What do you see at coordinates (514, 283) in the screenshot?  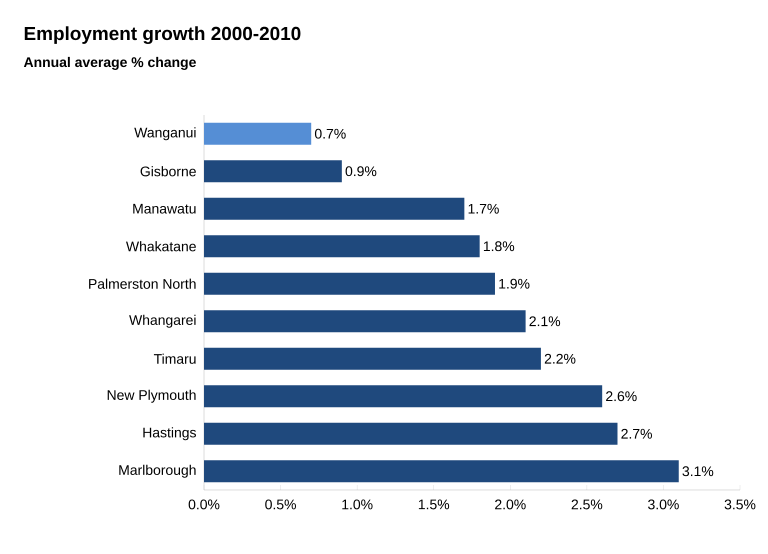 I see `data-label: 1.9%` at bounding box center [514, 283].